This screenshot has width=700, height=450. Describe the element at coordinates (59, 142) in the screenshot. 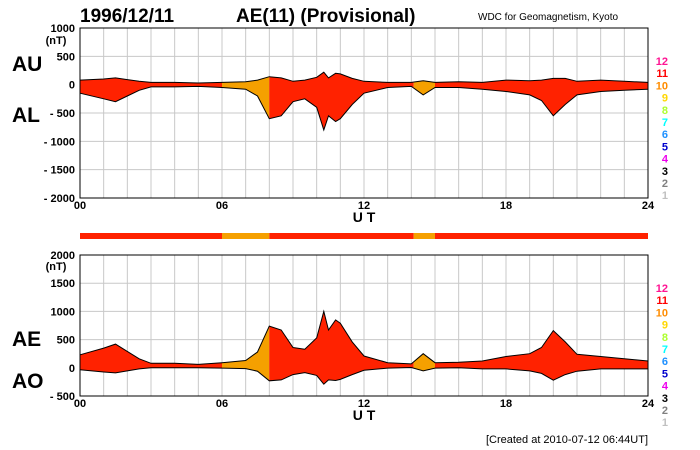

I see `y-tick-label: - 1000` at that location.